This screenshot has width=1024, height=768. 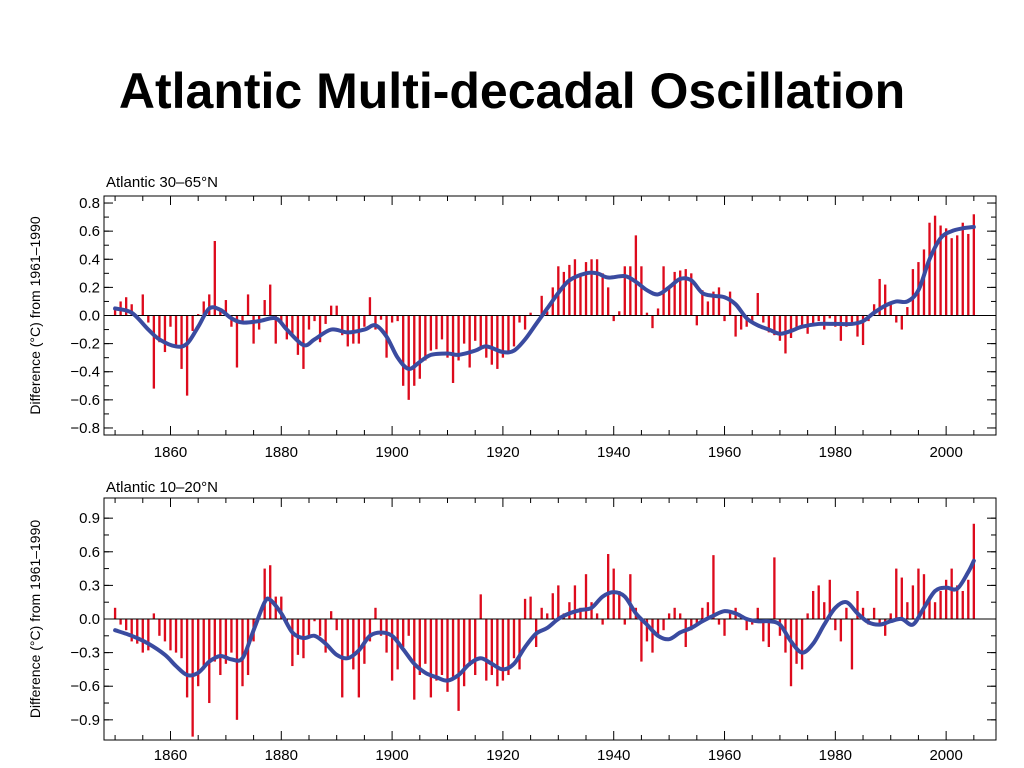 What do you see at coordinates (85, 428) in the screenshot?
I see `y-tick-label: −0.8` at bounding box center [85, 428].